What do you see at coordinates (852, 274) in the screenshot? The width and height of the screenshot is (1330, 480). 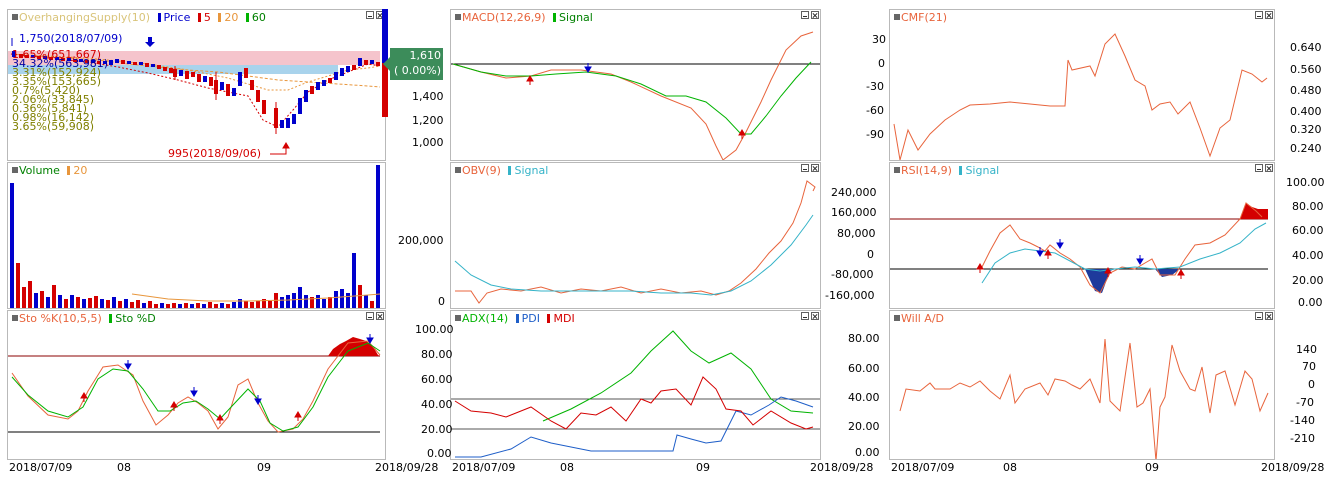 I see `obv-tick: -80,000` at bounding box center [852, 274].